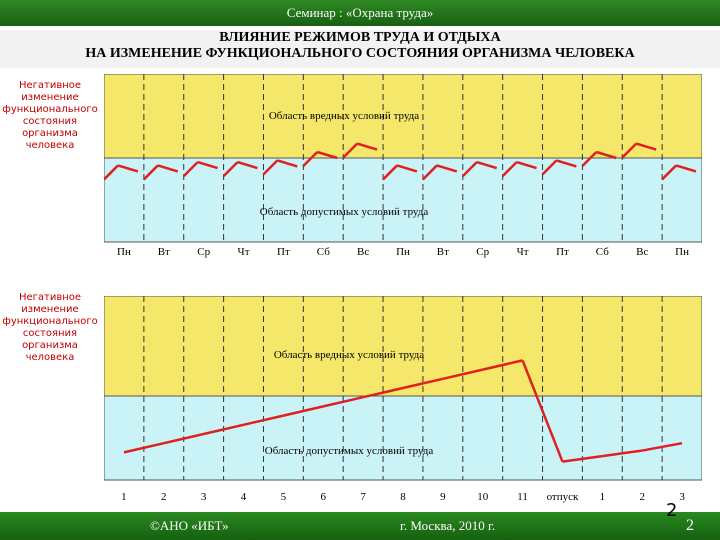 This screenshot has height=540, width=720. I want to click on chart2-day-label: 7, so click(363, 497).